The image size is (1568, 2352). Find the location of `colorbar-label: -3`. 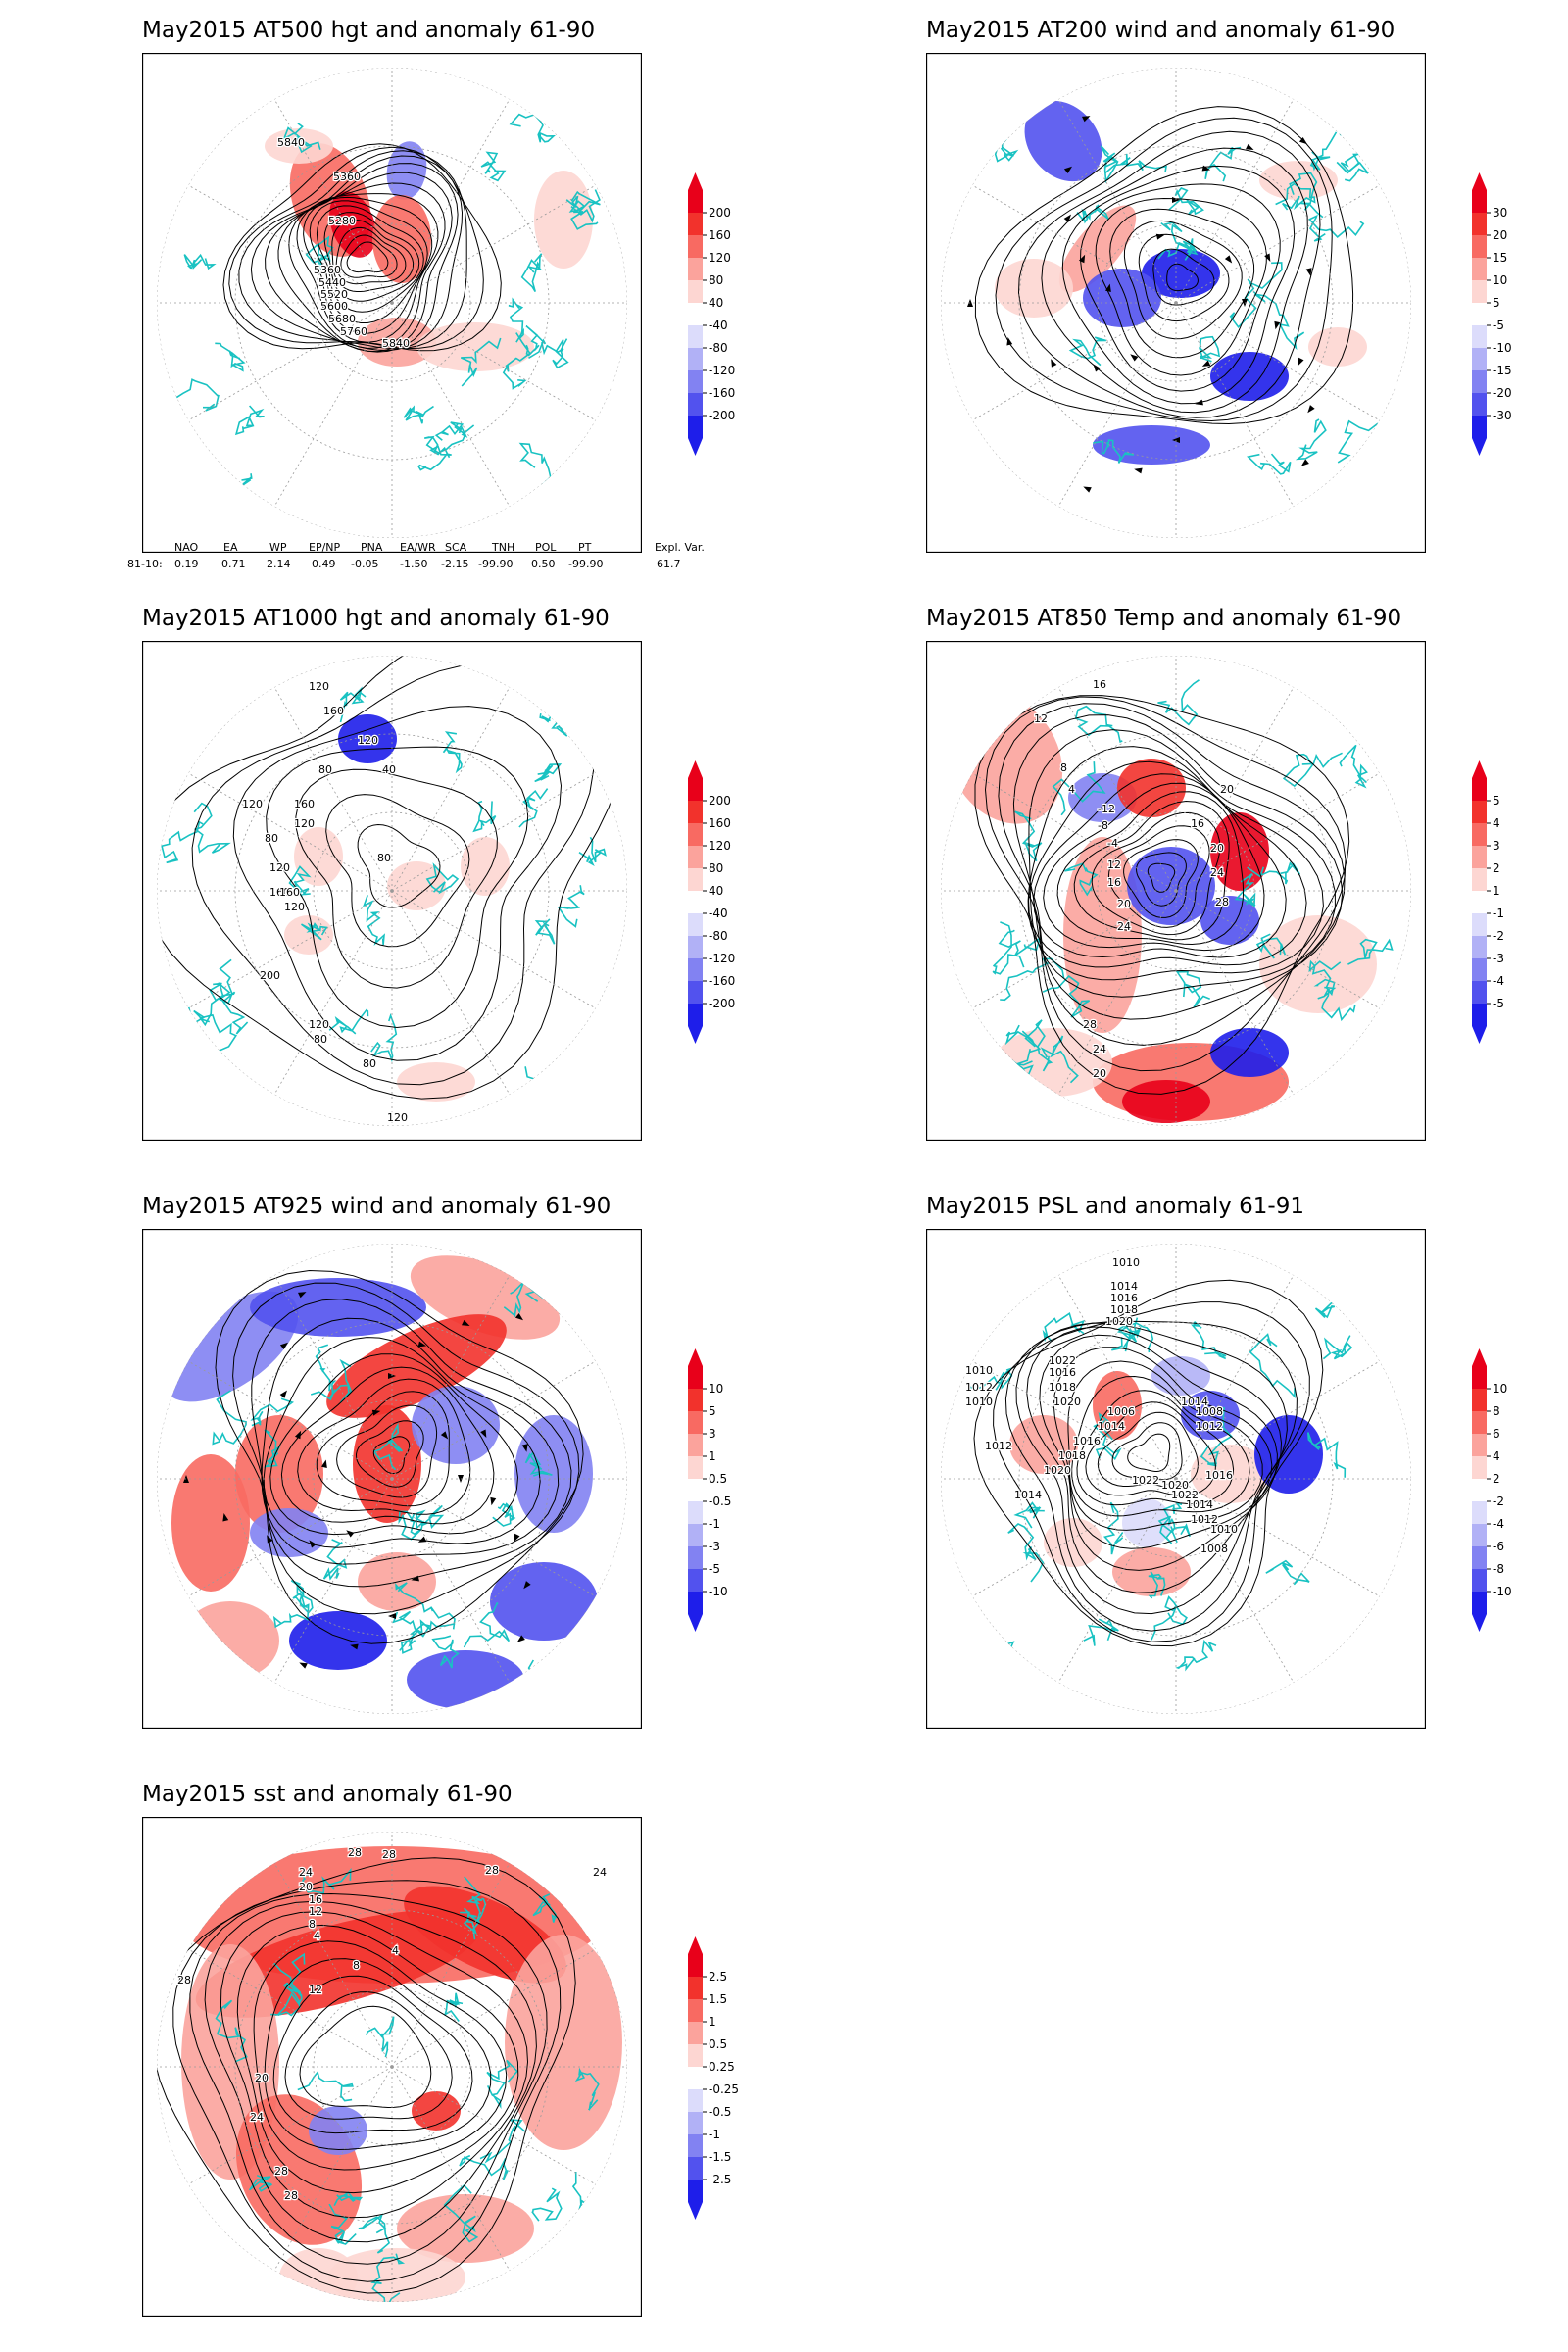

colorbar-label: -3 is located at coordinates (714, 1546).